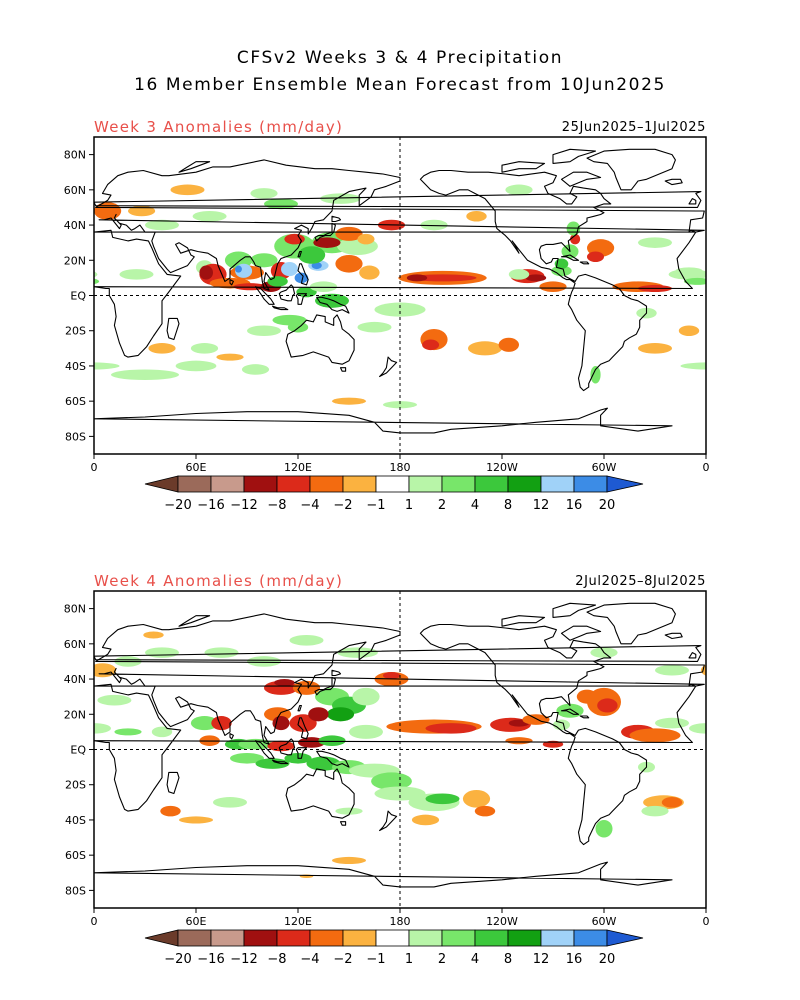 This screenshot has width=800, height=1000. What do you see at coordinates (640, 581) in the screenshot?
I see `week4-date-range: 2Jul2025–8Jul2025` at bounding box center [640, 581].